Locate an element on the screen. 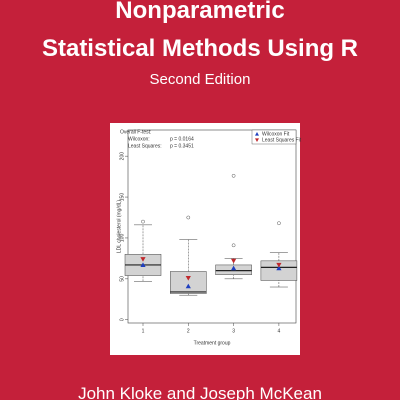 Image resolution: width=400 pixels, height=400 pixels. annotation-label: Least Squares: is located at coordinates (145, 146).